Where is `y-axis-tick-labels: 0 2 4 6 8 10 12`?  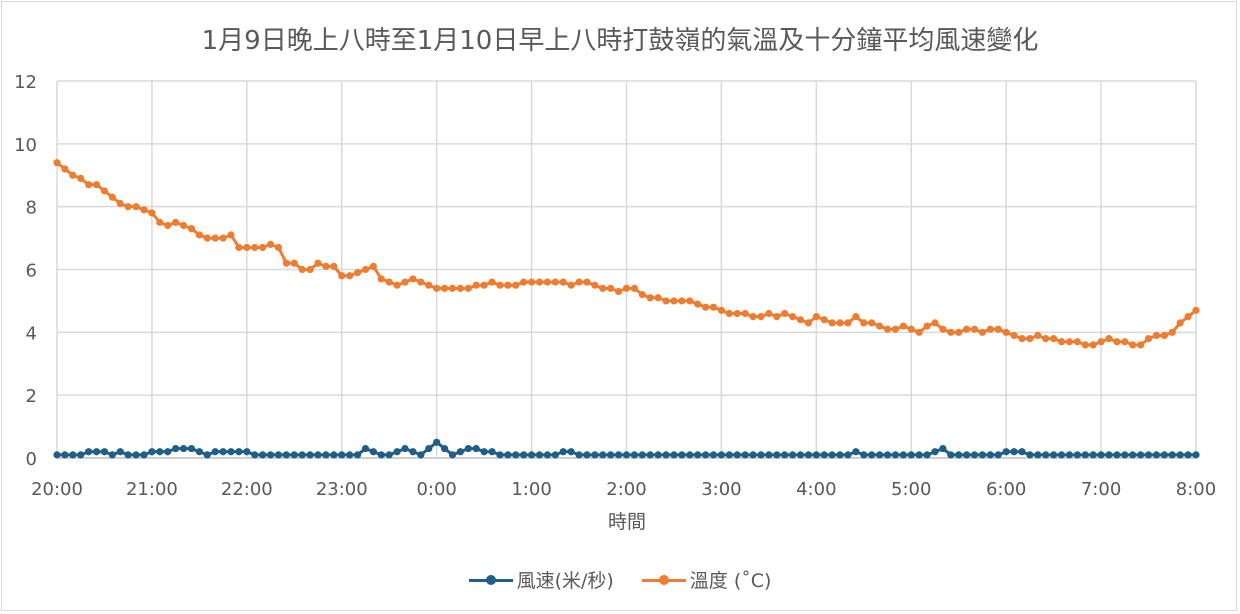
y-axis-tick-labels: 0 2 4 6 8 10 12 is located at coordinates (25, 271).